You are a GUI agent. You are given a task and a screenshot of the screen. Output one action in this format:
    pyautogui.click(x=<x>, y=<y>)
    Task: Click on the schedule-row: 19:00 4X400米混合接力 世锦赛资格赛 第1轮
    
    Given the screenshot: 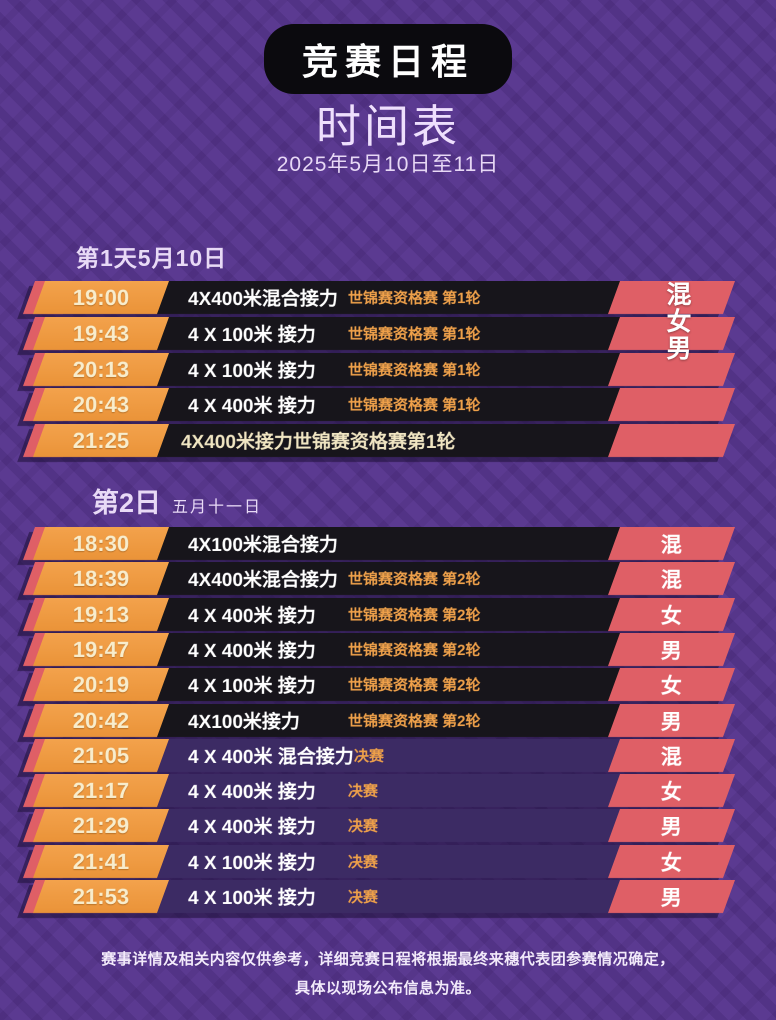 What is the action you would take?
    pyautogui.click(x=379, y=297)
    